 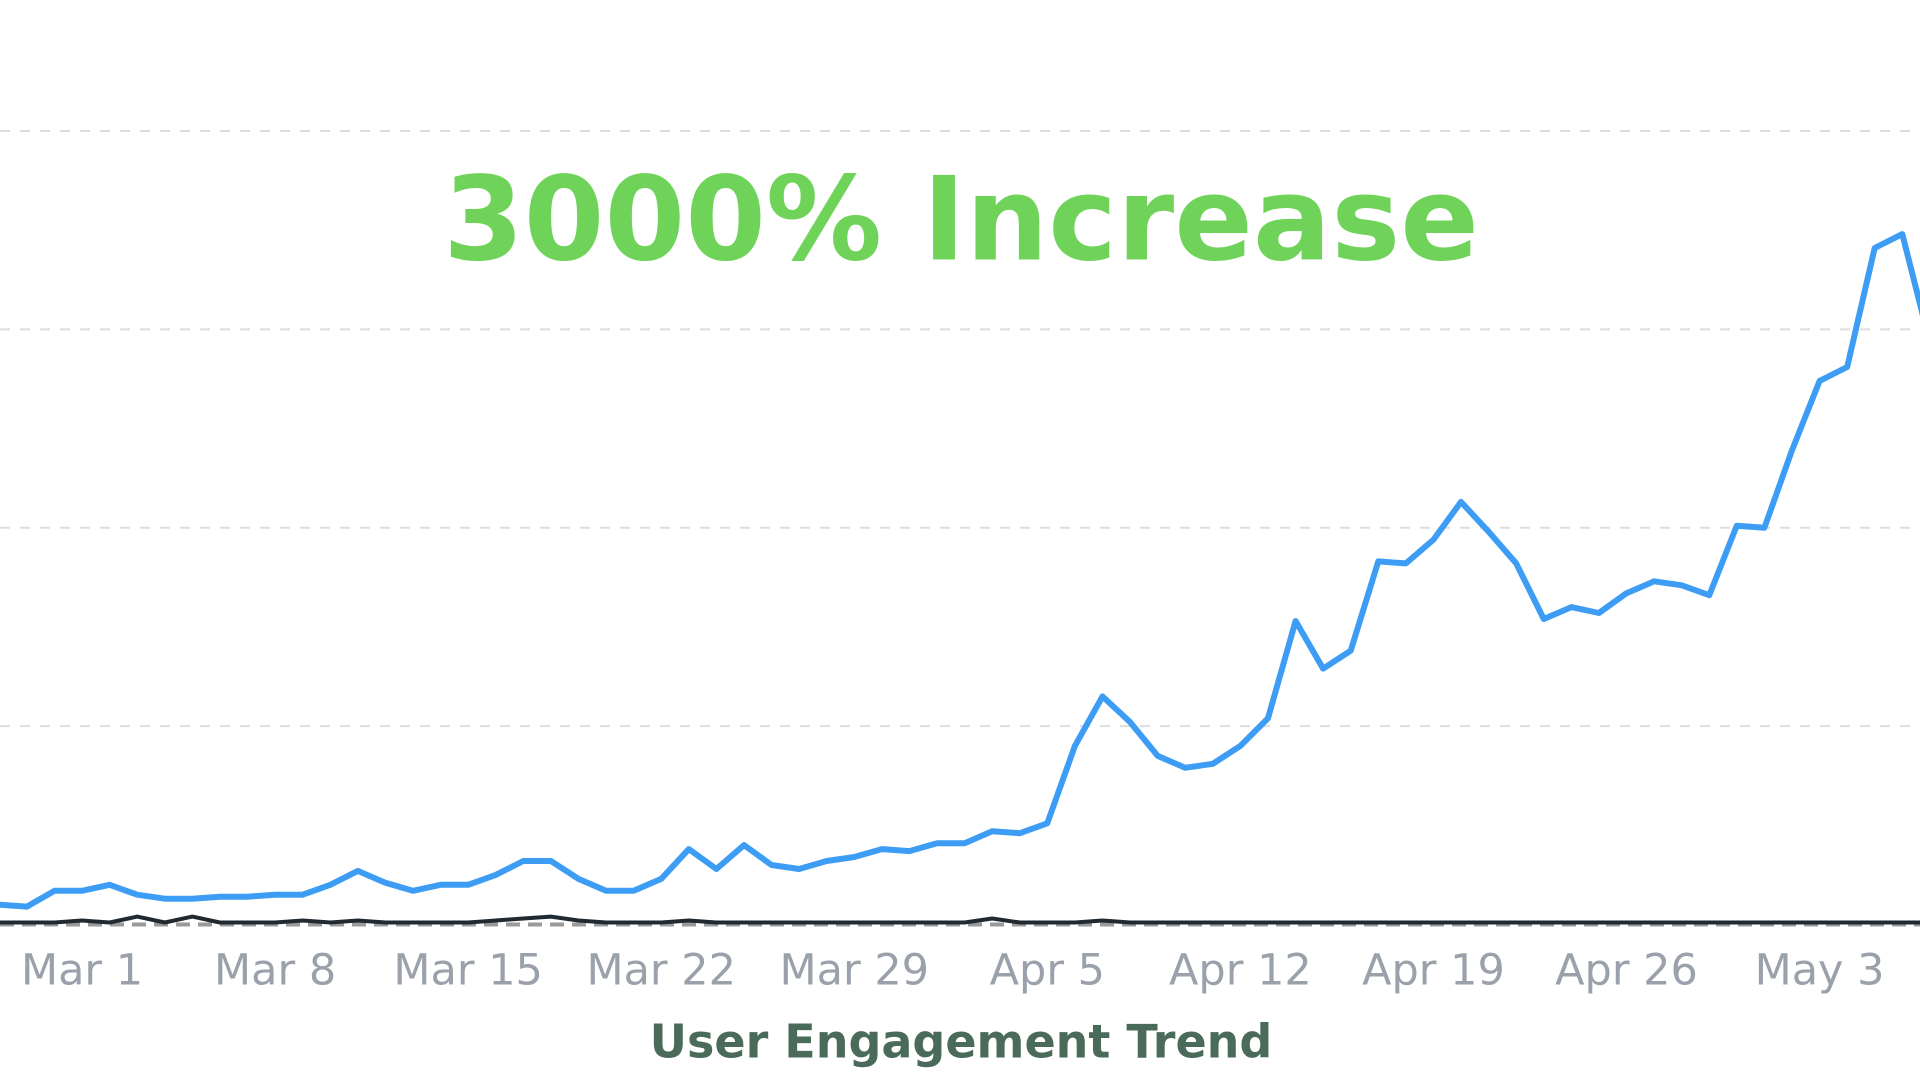 What do you see at coordinates (468, 971) in the screenshot?
I see `x-tick-label: Mar 15` at bounding box center [468, 971].